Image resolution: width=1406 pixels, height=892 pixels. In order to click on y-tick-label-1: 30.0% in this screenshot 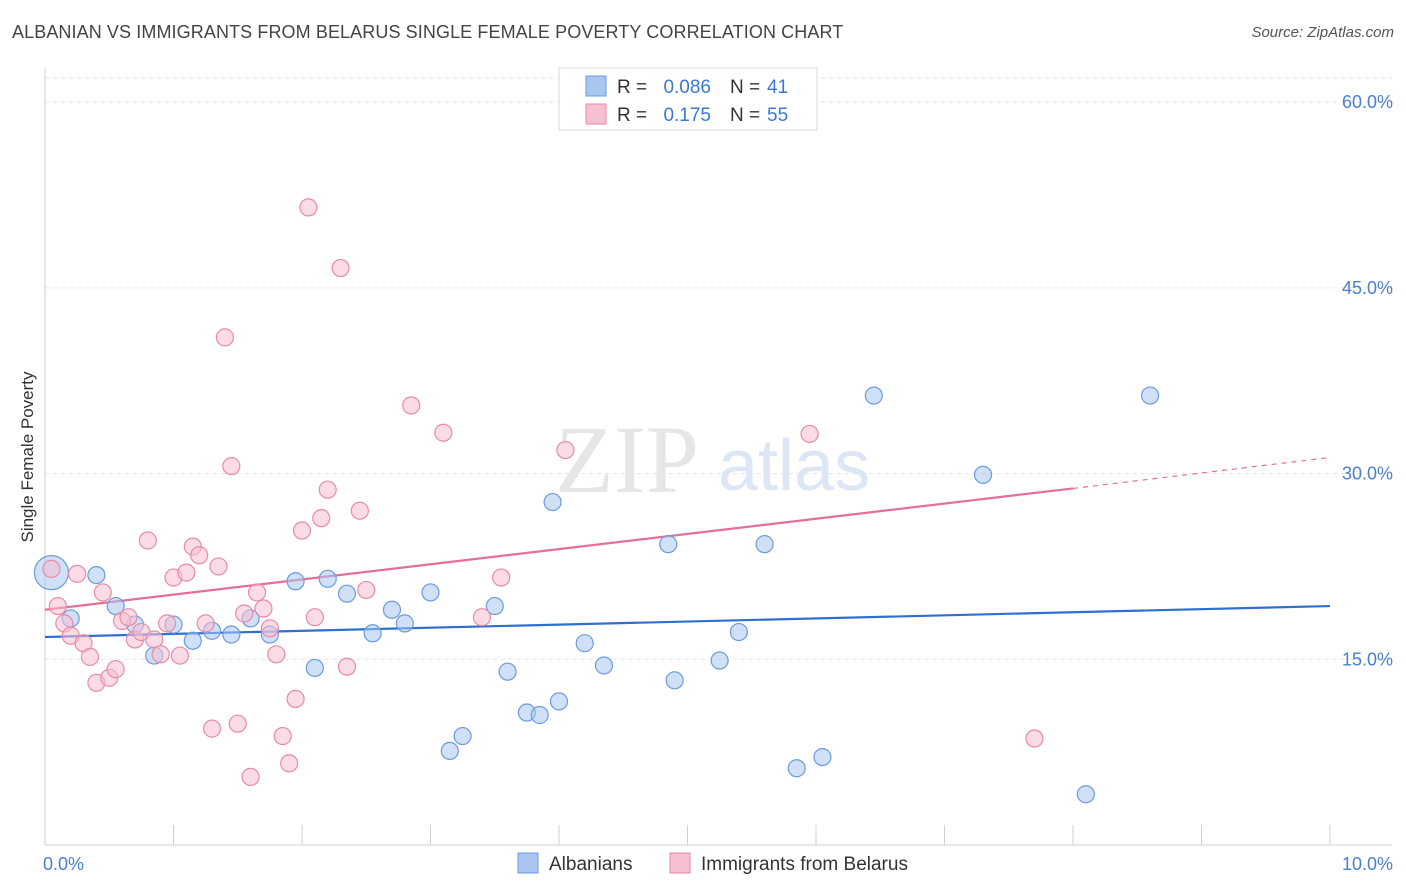, I will do `click(1367, 474)`.